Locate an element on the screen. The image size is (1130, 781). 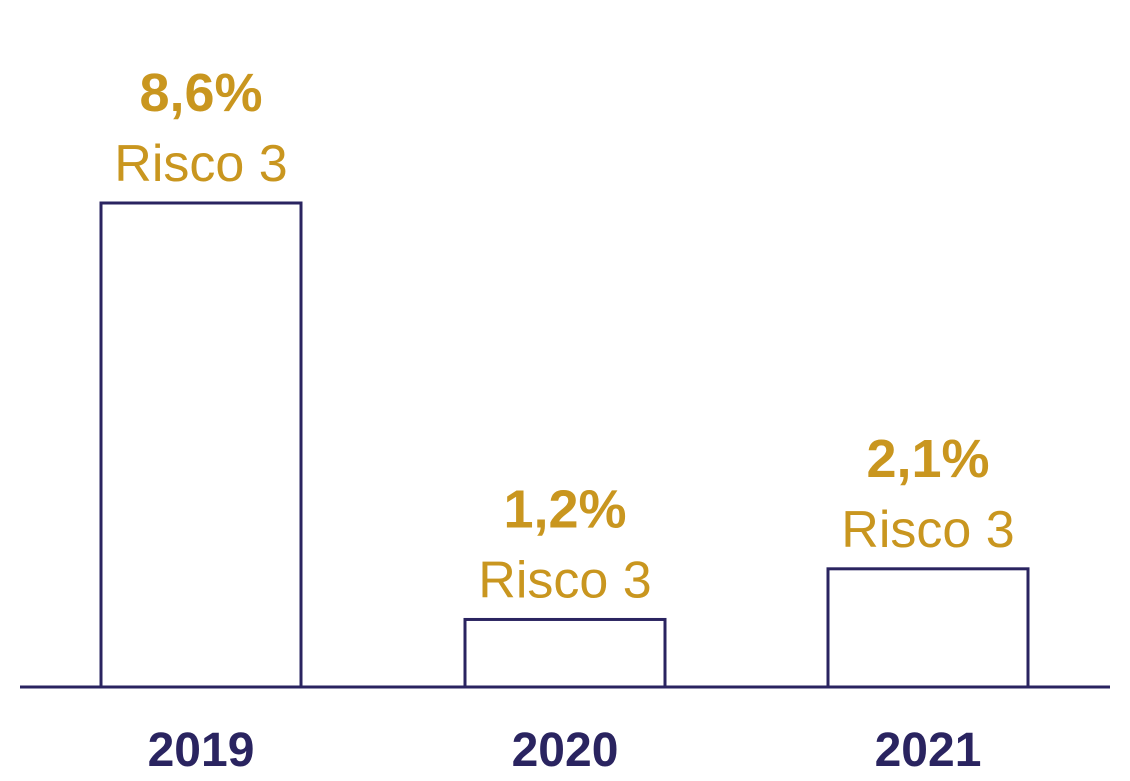
risk-label-2019: Risco 3 is located at coordinates (200, 164).